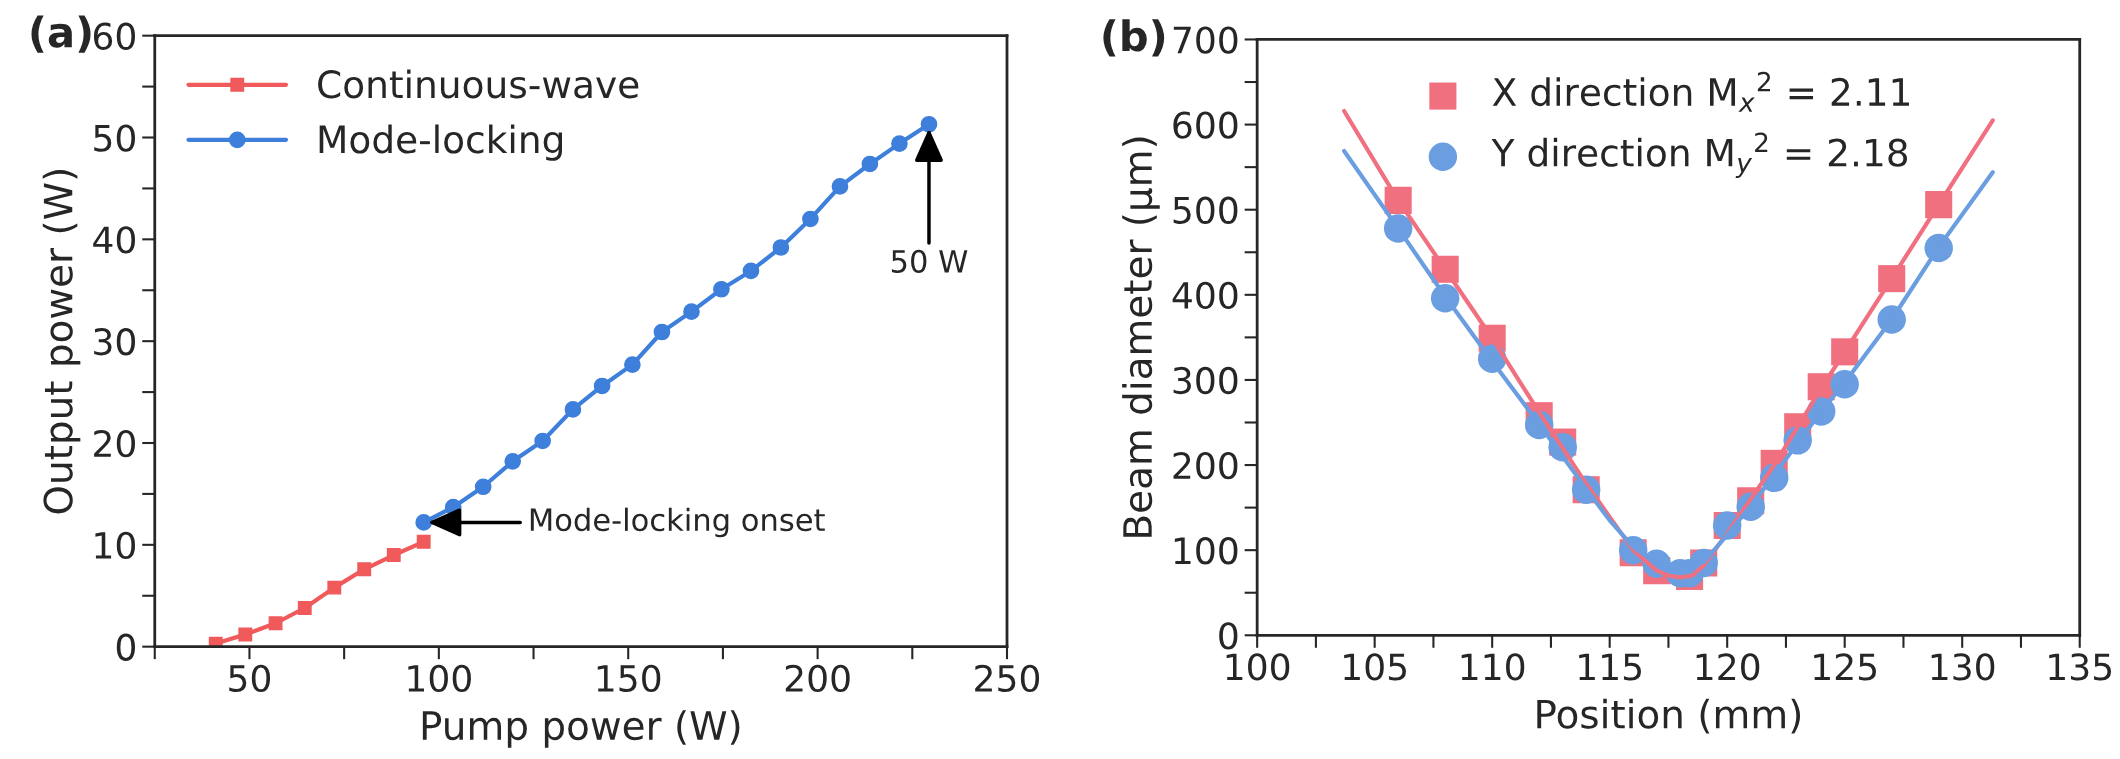 The image size is (2120, 759). What do you see at coordinates (1205, 465) in the screenshot?
I see `y-tick-label: 200` at bounding box center [1205, 465].